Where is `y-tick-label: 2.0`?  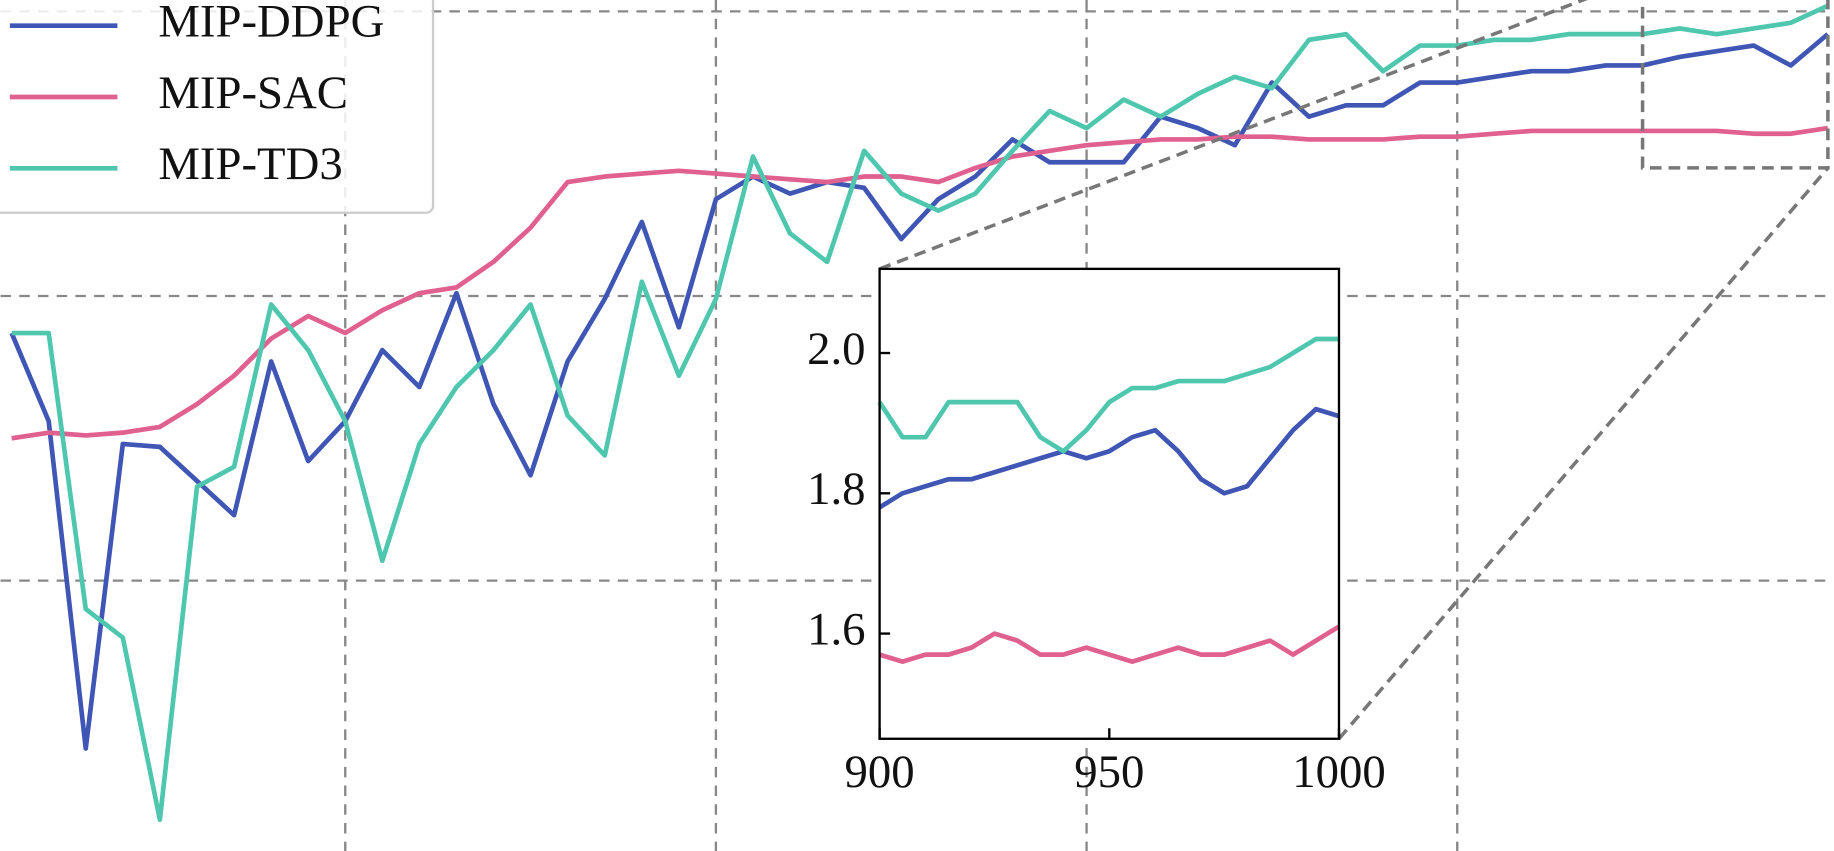 y-tick-label: 2.0 is located at coordinates (836, 349).